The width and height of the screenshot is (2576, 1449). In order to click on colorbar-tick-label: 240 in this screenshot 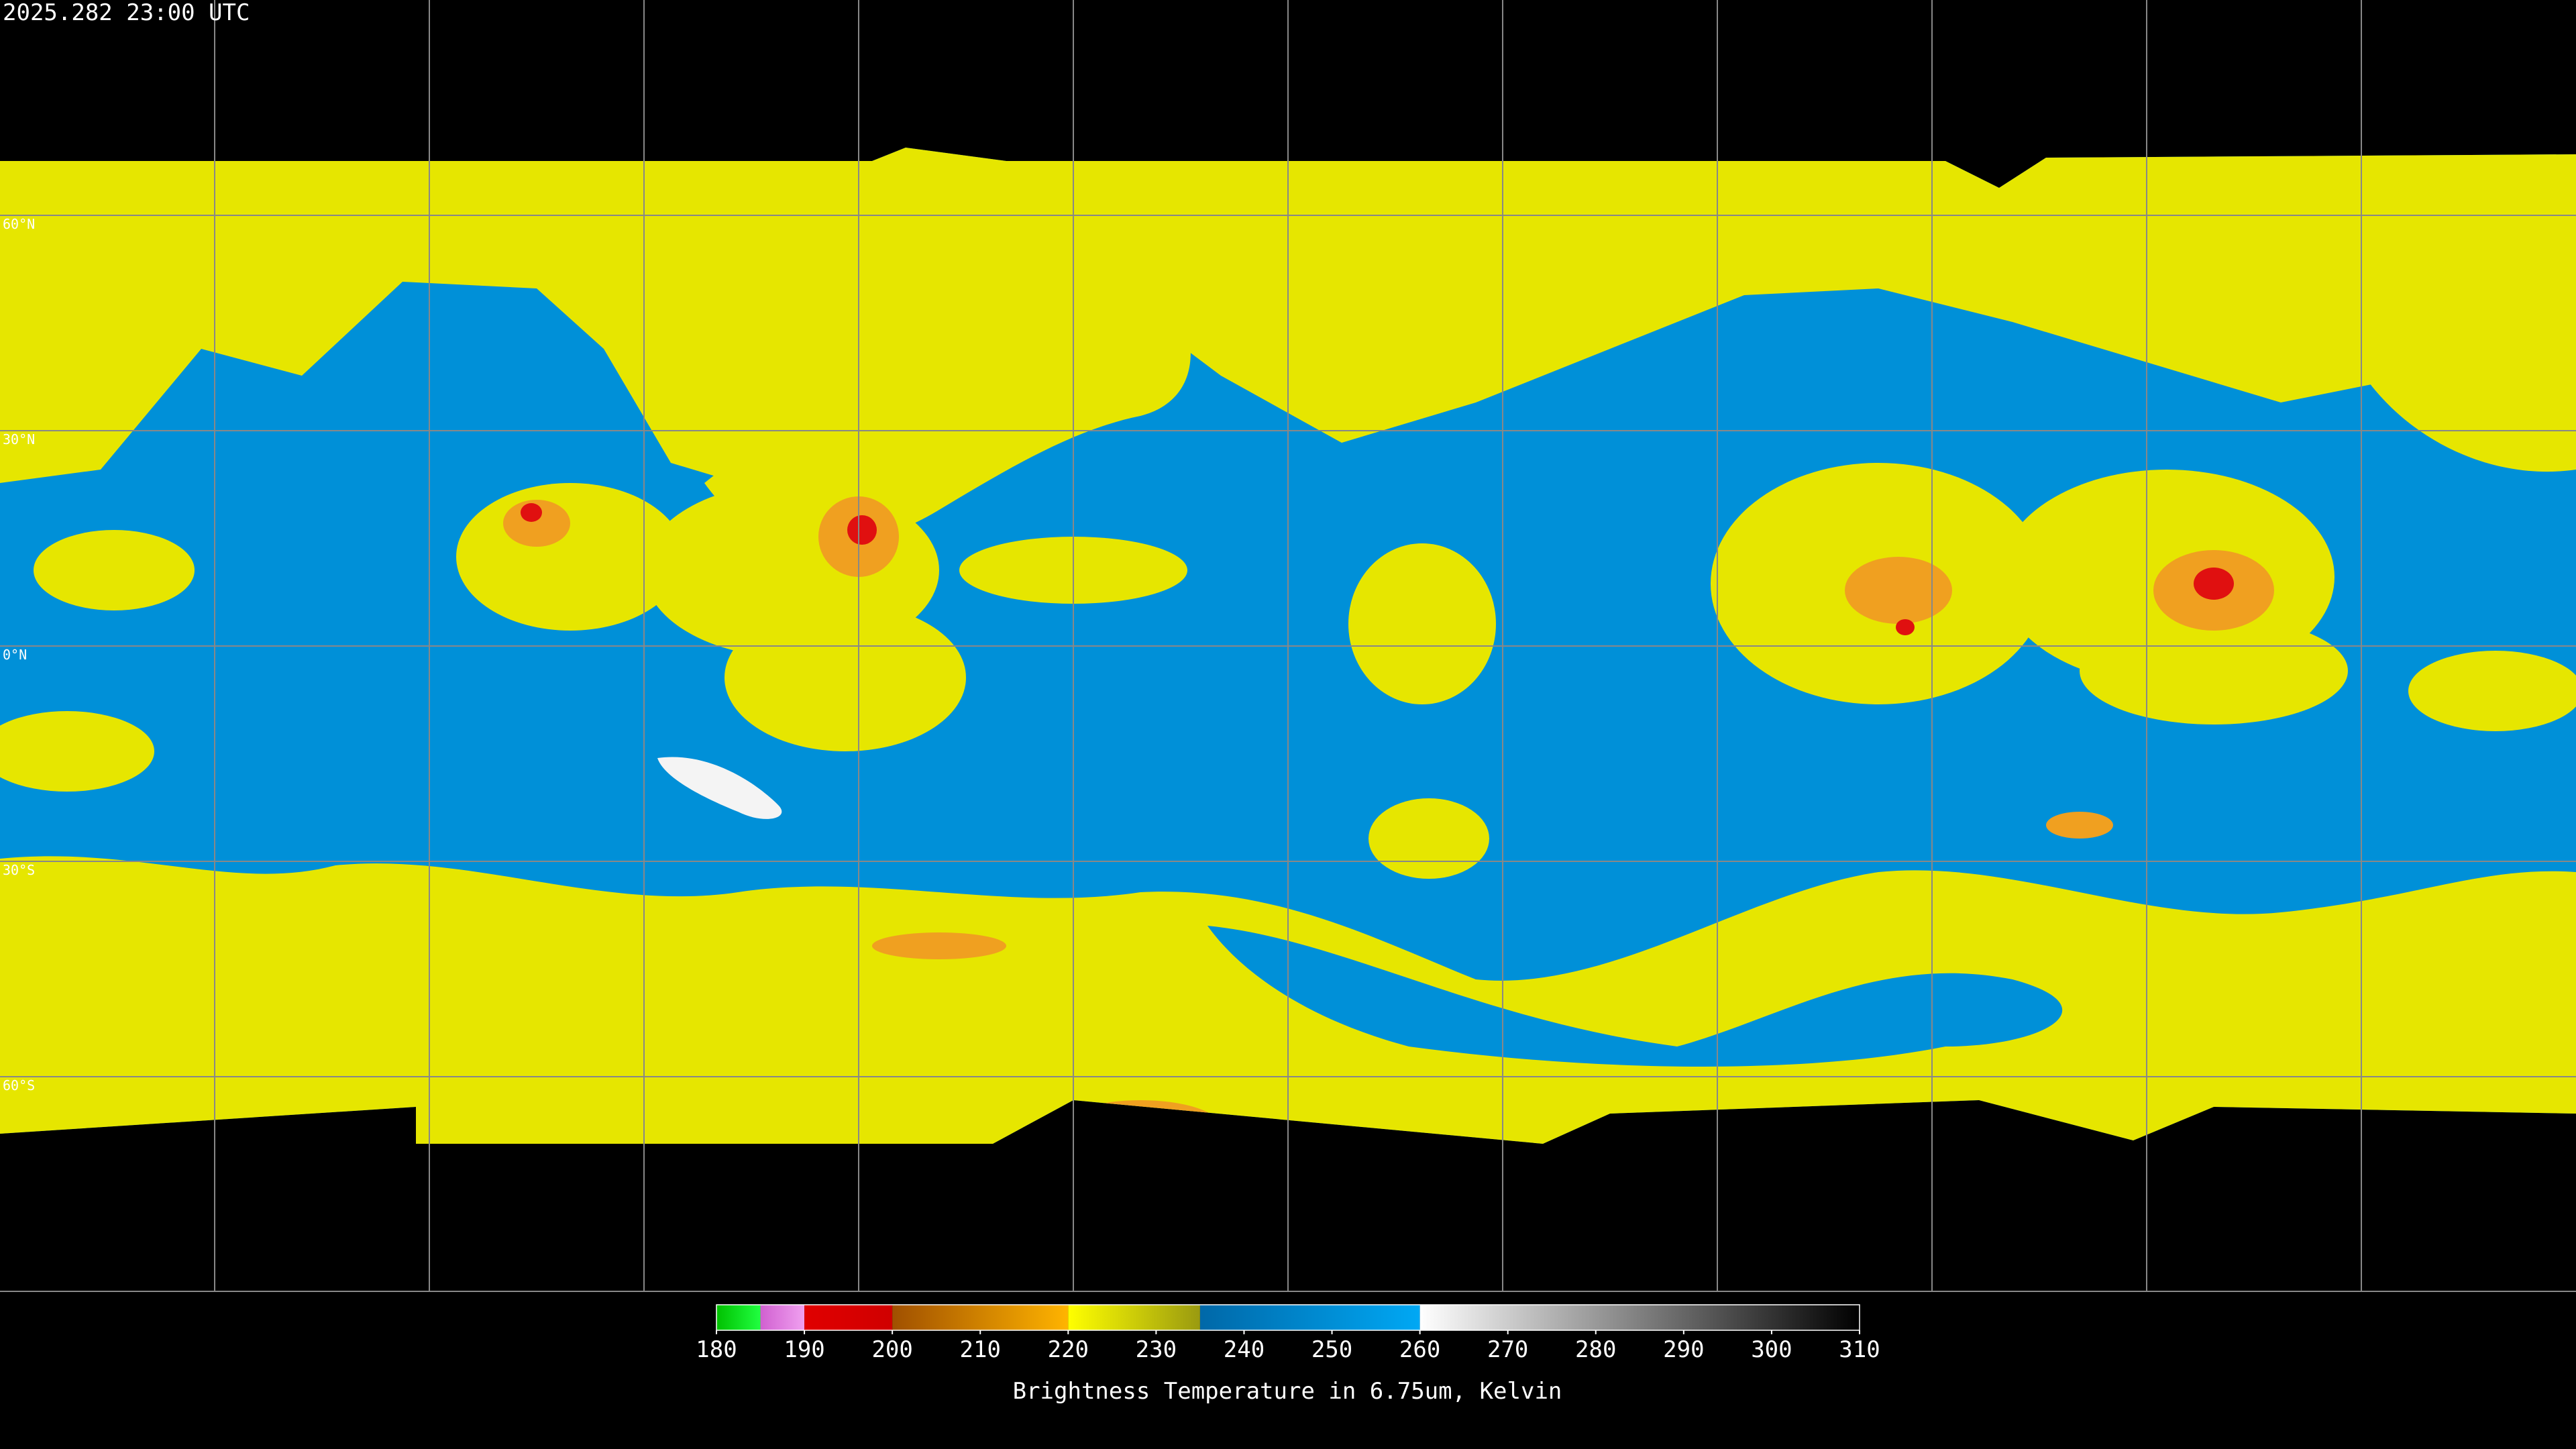, I will do `click(1244, 1349)`.